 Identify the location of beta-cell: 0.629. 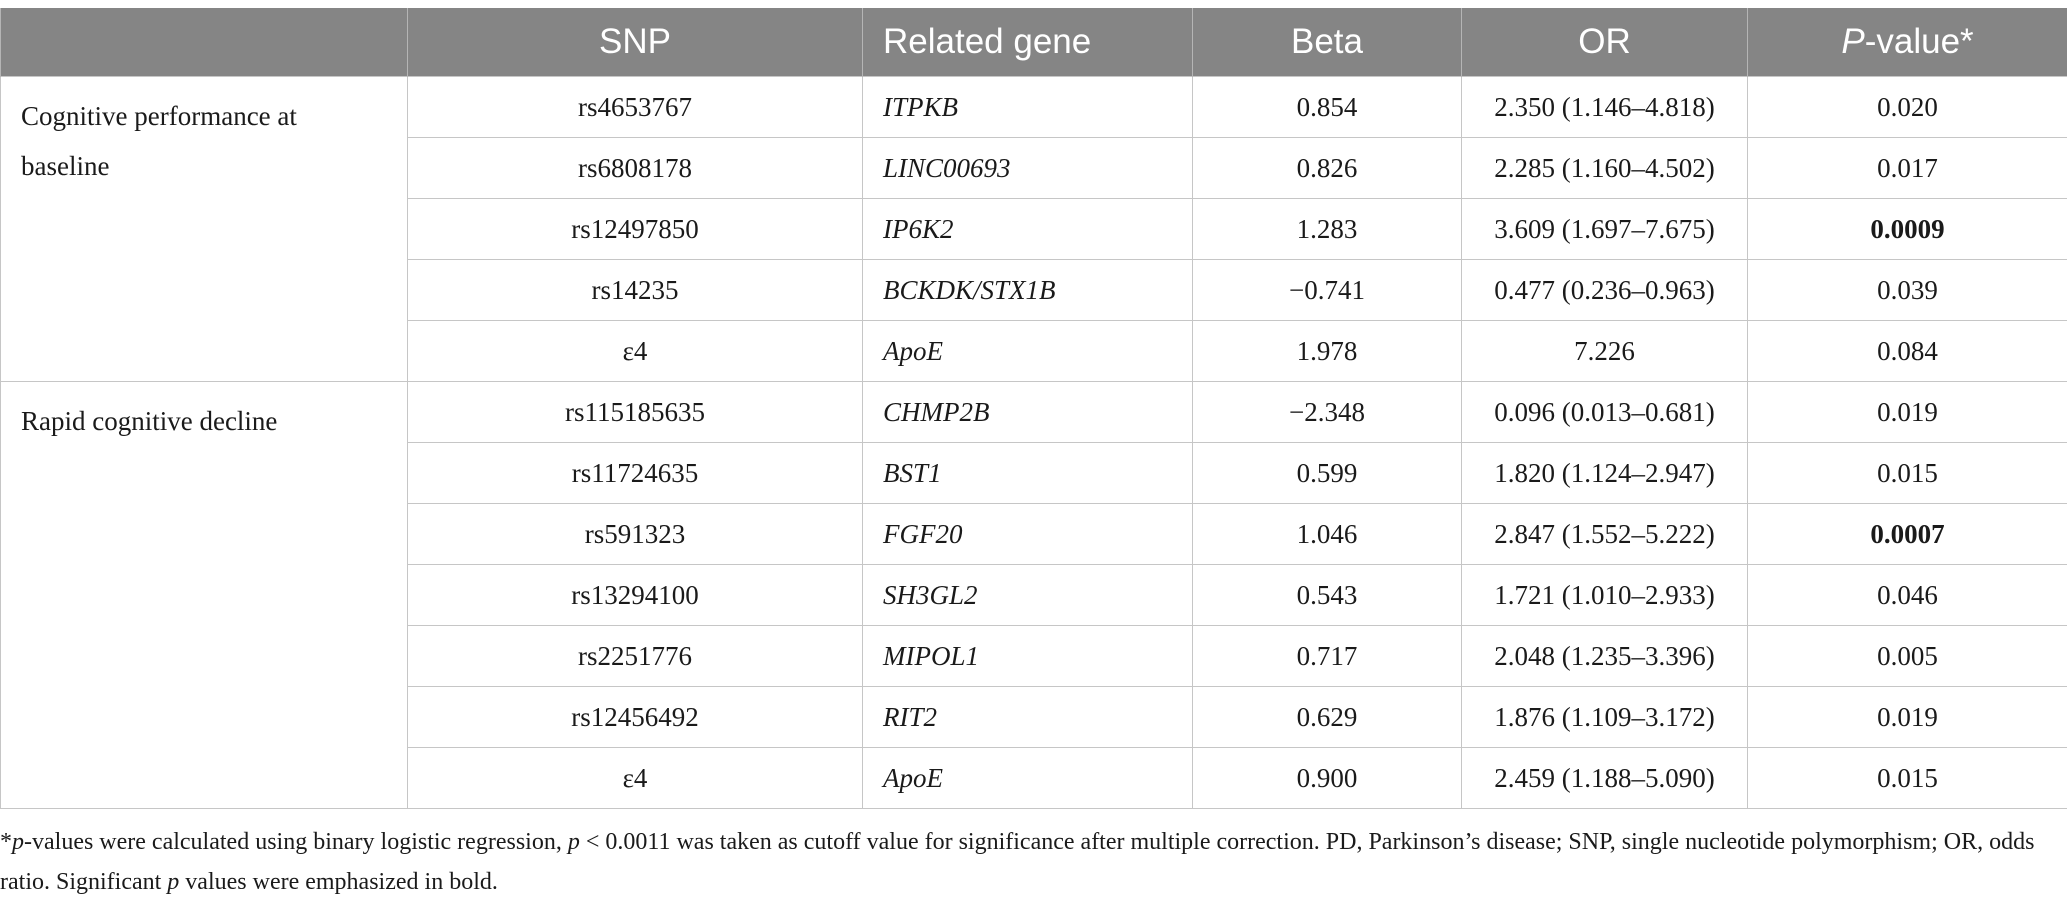
(1327, 717).